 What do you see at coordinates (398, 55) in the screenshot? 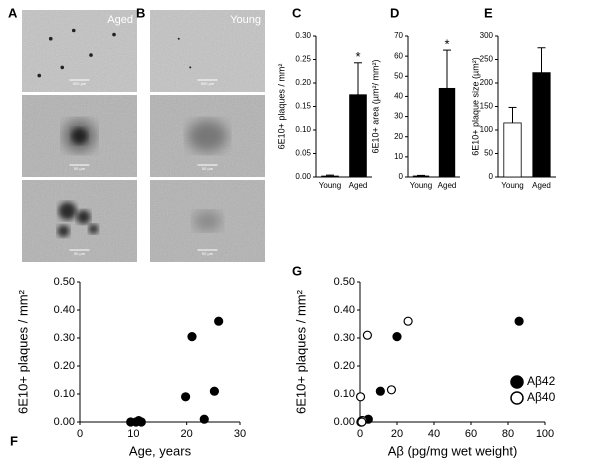
I see `y-tick-label: 60` at bounding box center [398, 55].